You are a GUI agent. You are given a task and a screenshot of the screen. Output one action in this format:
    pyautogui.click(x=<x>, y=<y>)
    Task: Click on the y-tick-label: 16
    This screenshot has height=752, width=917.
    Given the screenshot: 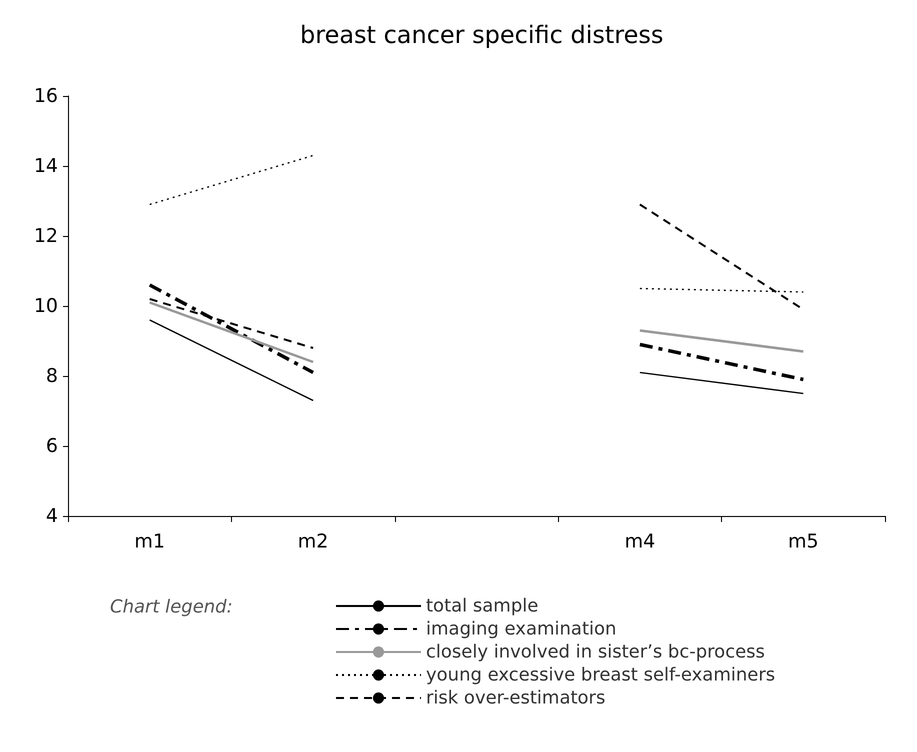 What is the action you would take?
    pyautogui.click(x=46, y=96)
    